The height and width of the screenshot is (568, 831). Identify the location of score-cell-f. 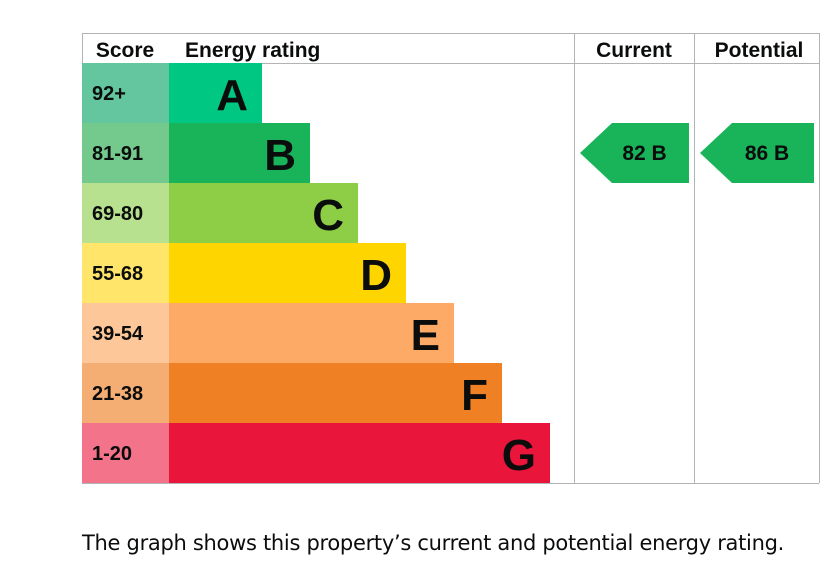
(125, 393).